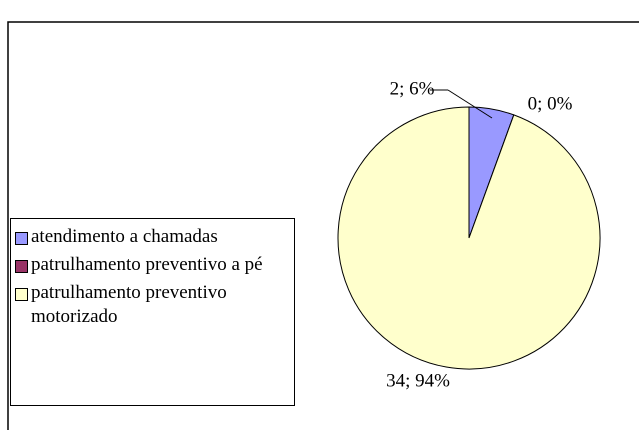 Image resolution: width=639 pixels, height=430 pixels. I want to click on data-label: 34; 94%, so click(418, 380).